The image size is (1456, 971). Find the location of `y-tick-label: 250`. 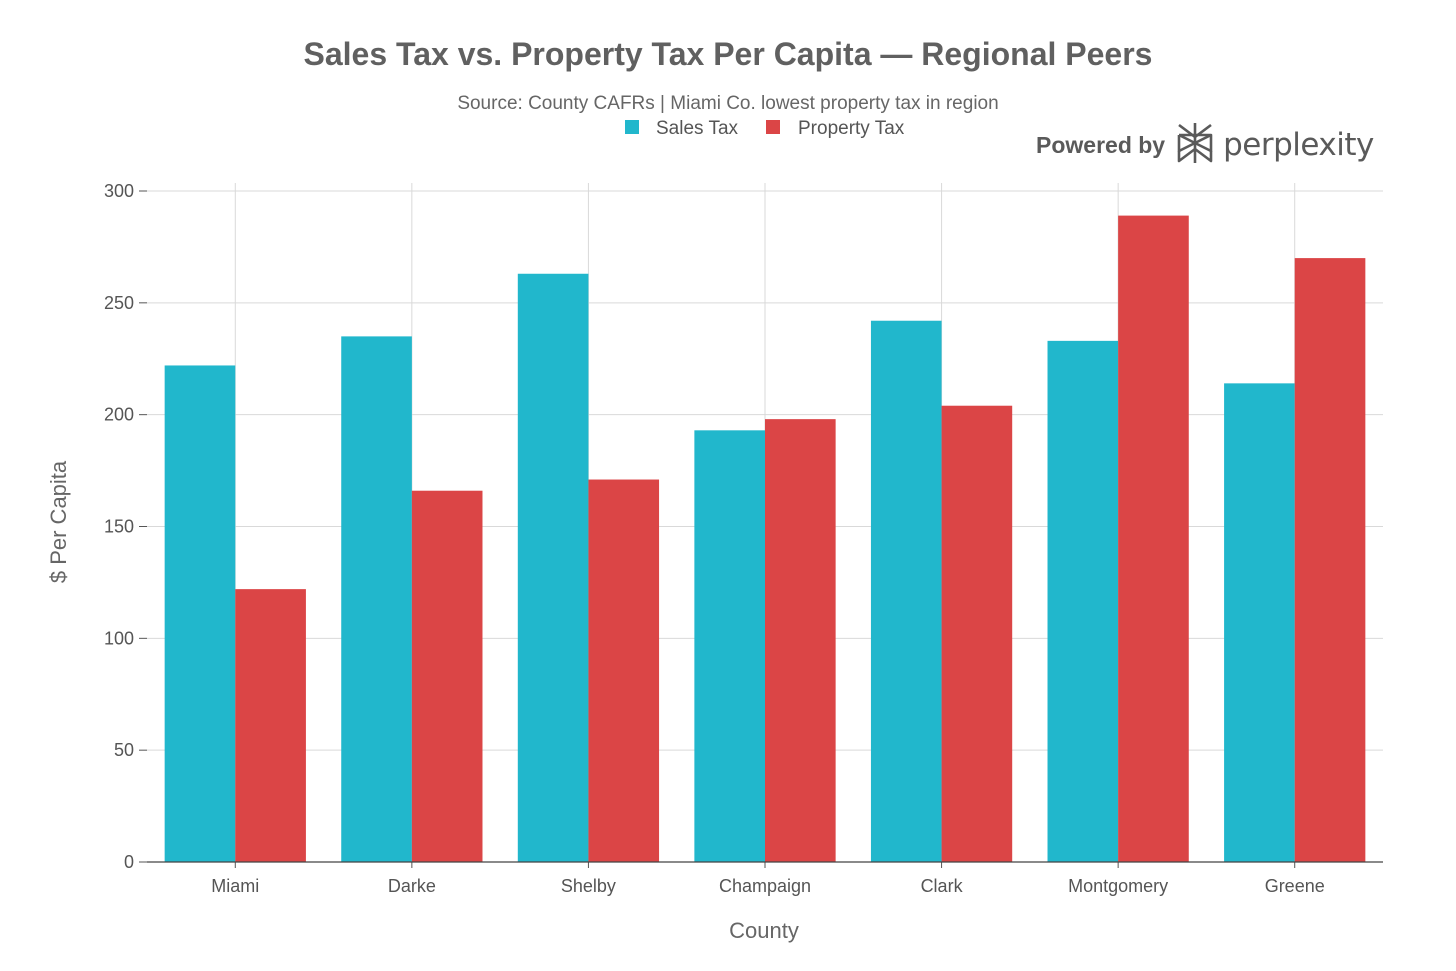

y-tick-label: 250 is located at coordinates (119, 303).